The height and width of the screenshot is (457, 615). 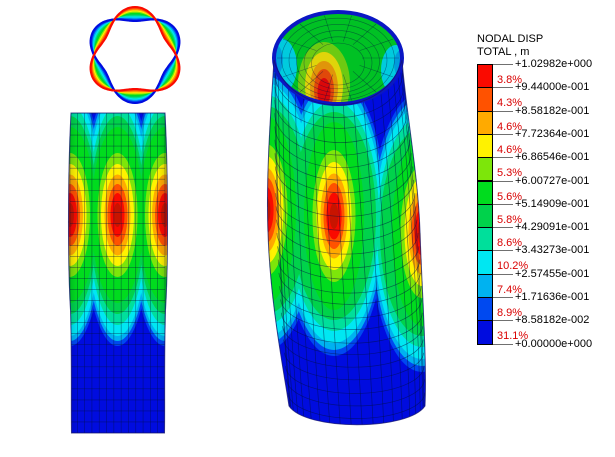 I want to click on interior-shading, so click(x=338, y=58).